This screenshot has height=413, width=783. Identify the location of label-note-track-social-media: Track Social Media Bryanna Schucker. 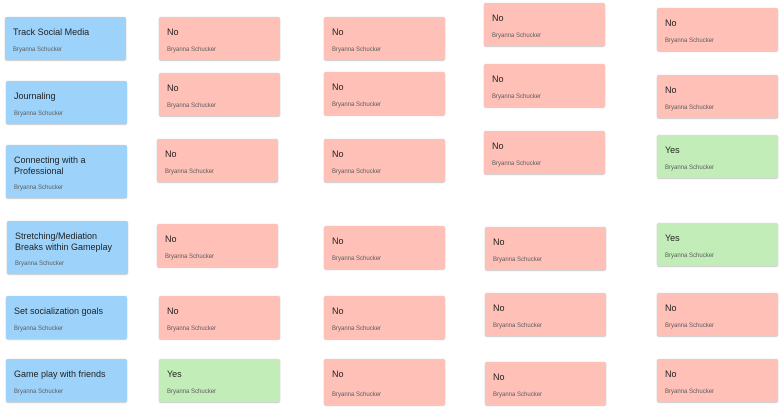
(65, 38).